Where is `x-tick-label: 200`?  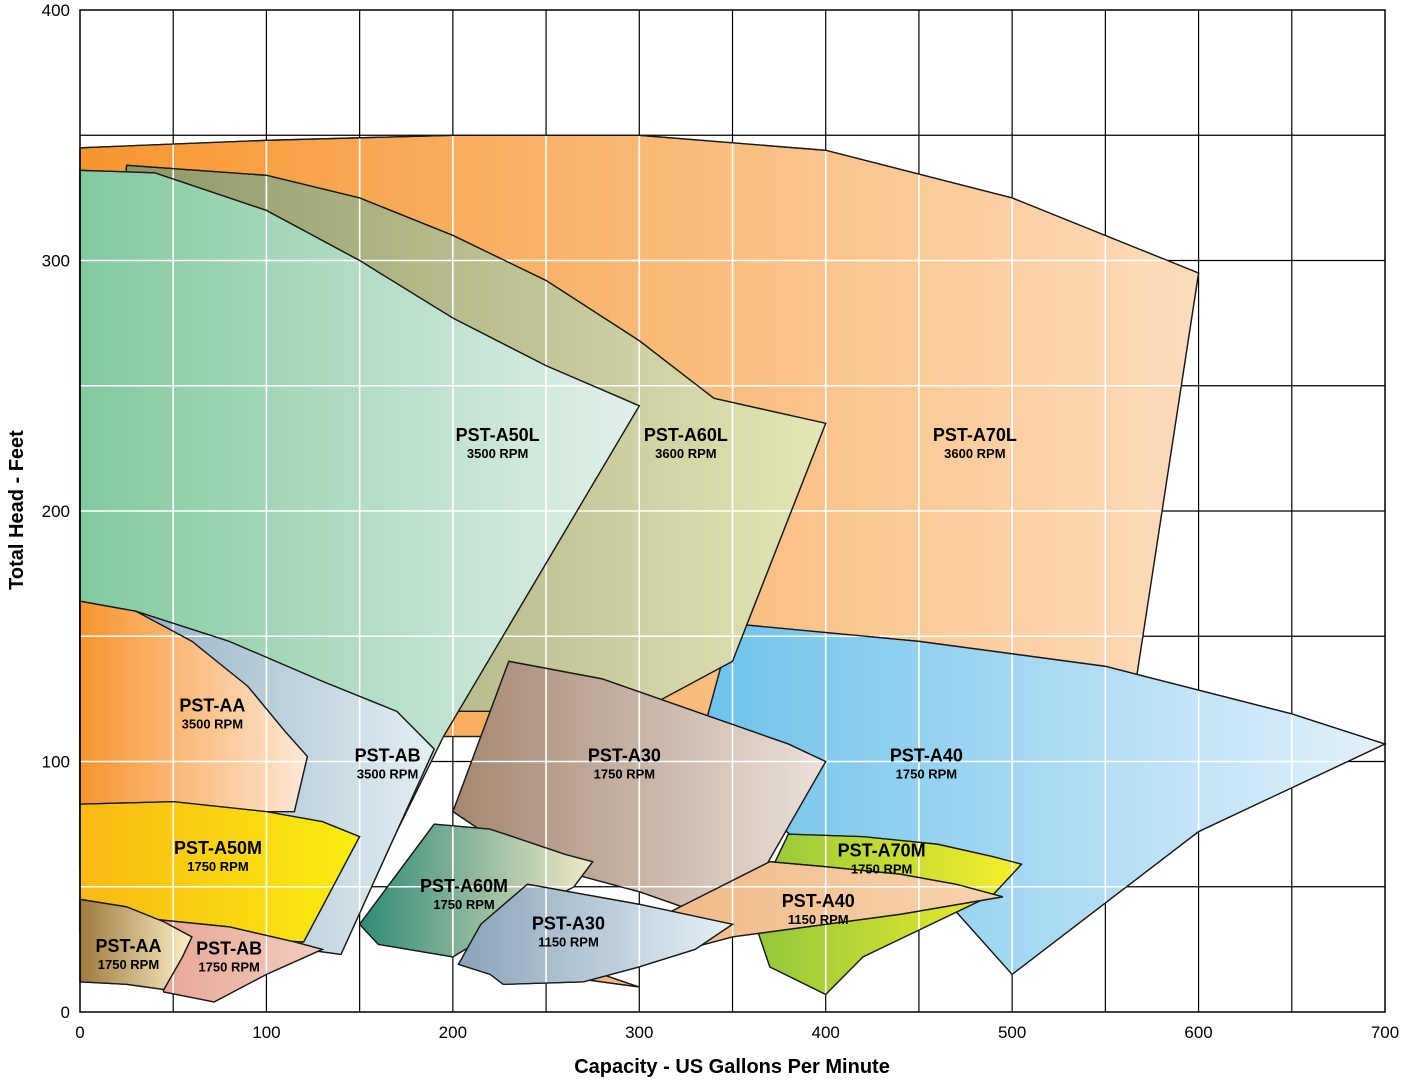 x-tick-label: 200 is located at coordinates (453, 1032).